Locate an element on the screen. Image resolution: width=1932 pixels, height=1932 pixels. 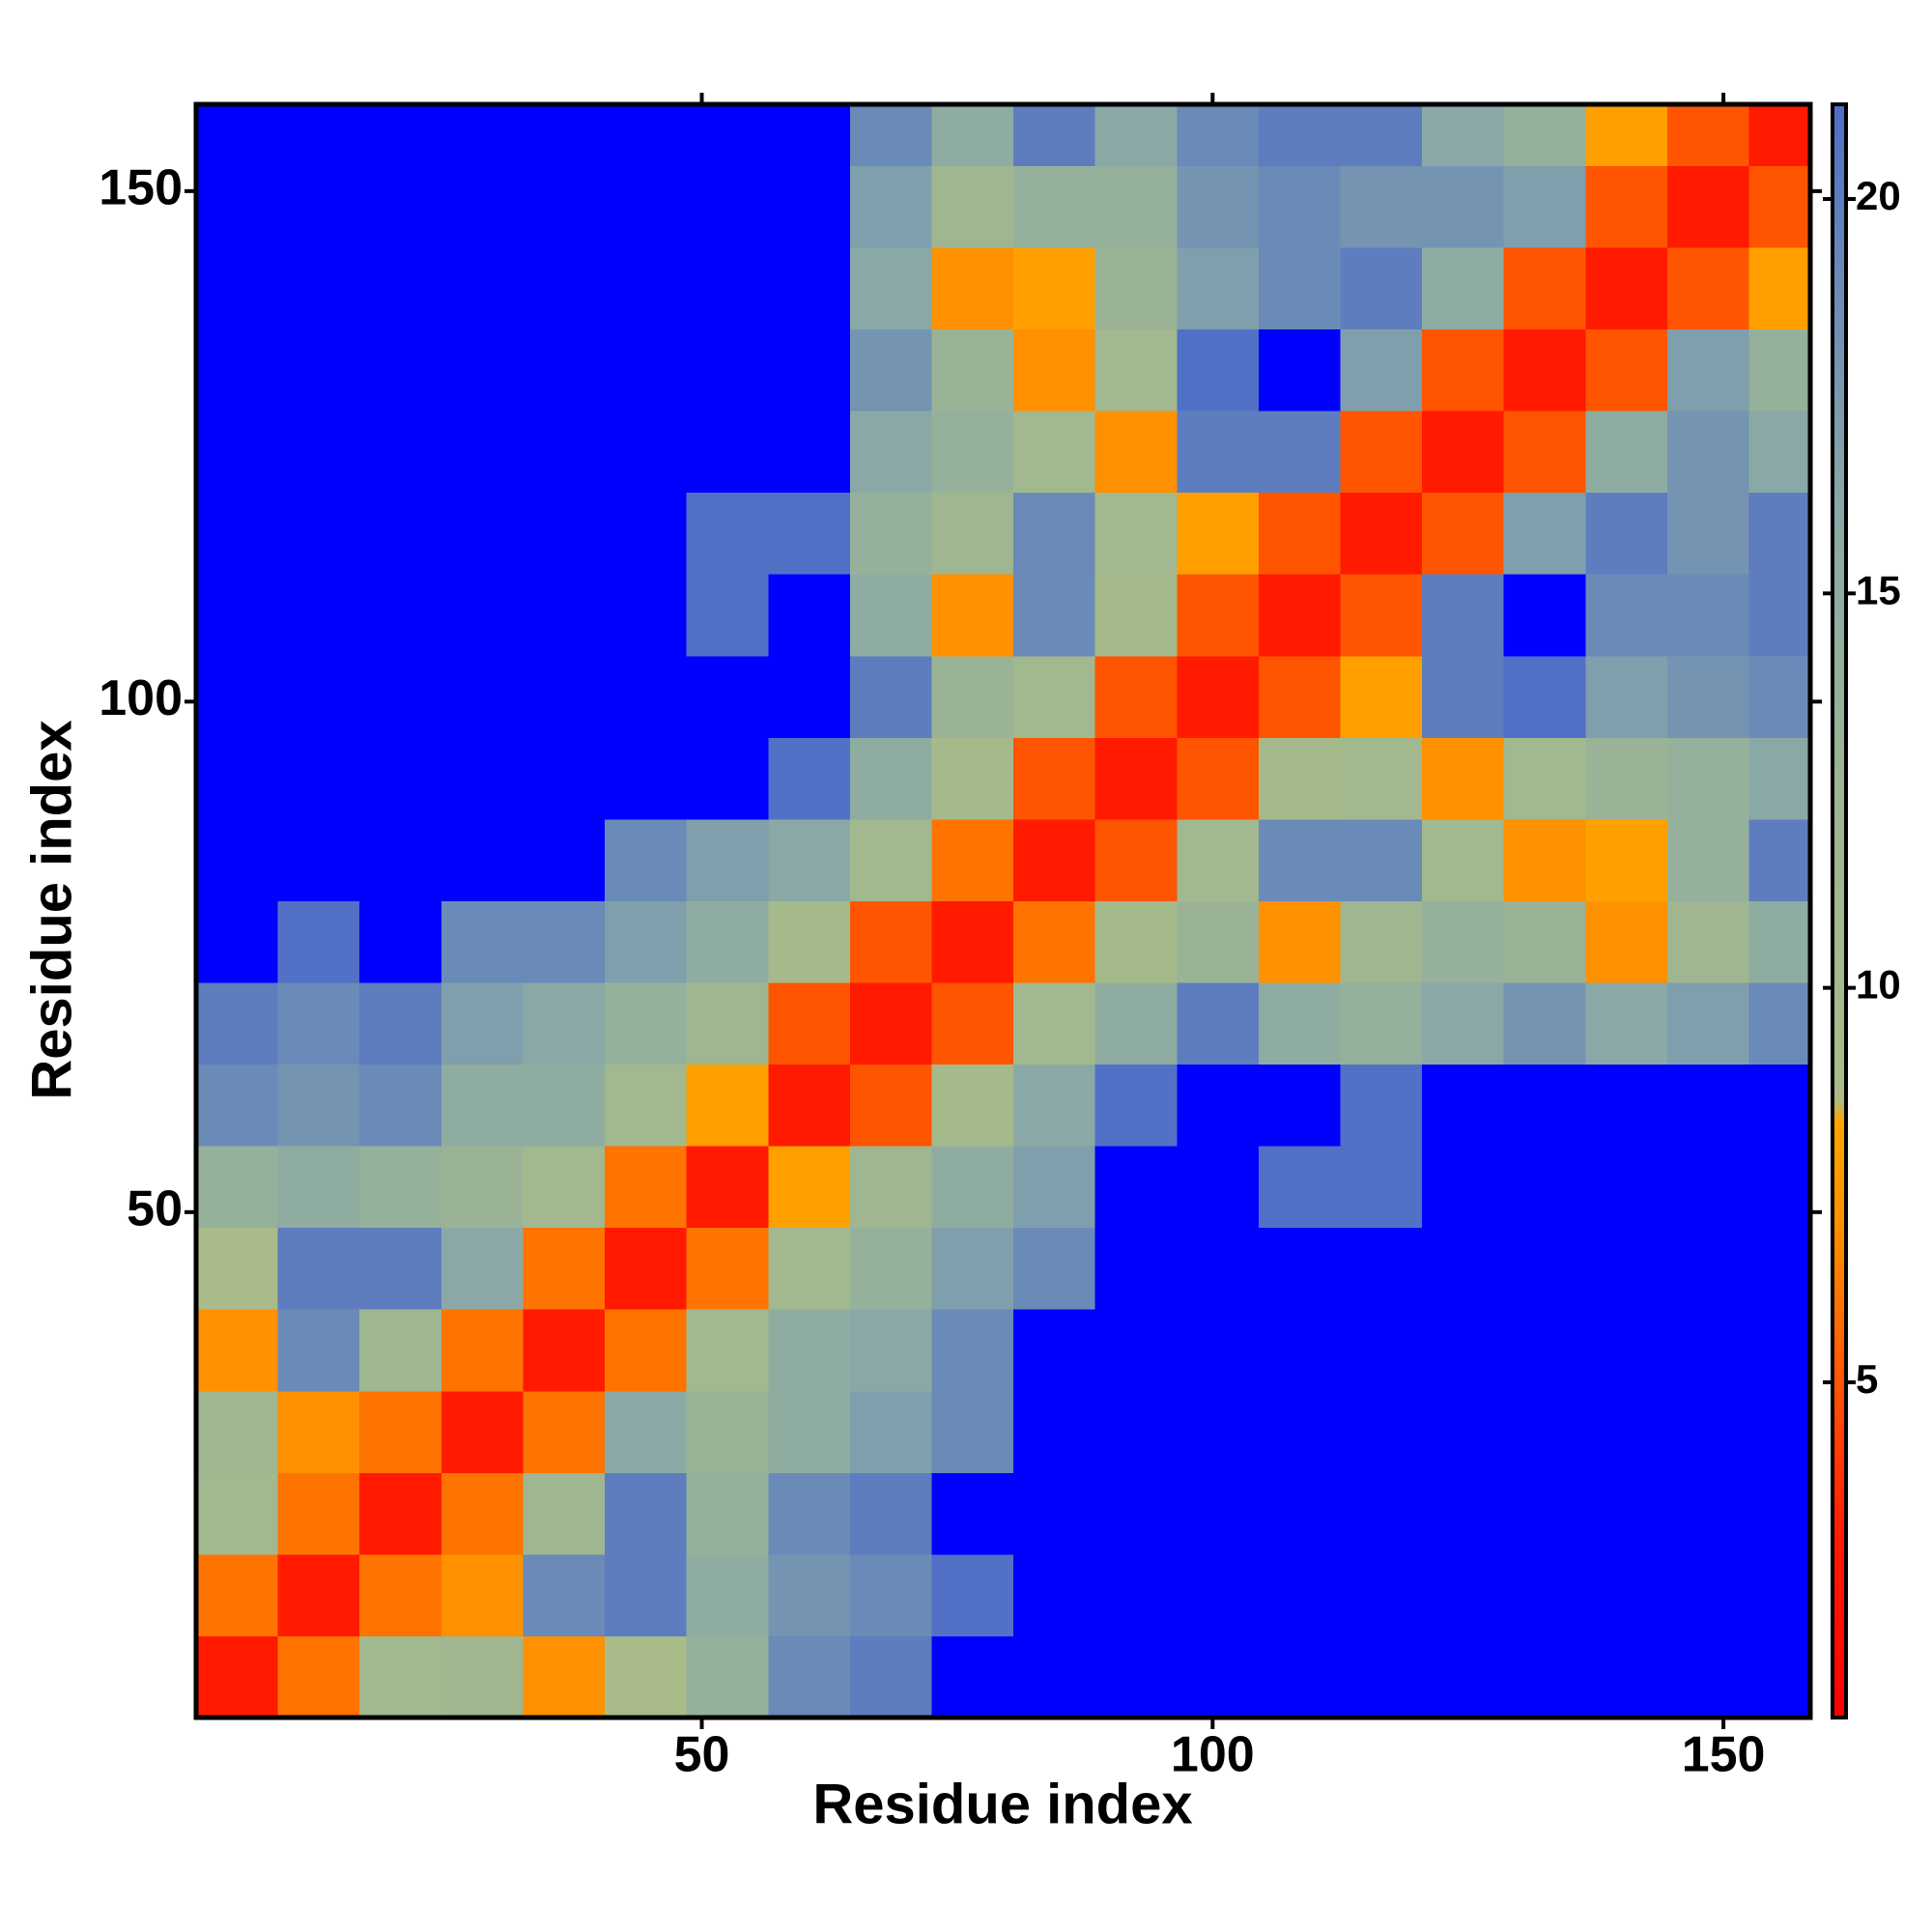
y-tick-label: 100 is located at coordinates (141, 698).